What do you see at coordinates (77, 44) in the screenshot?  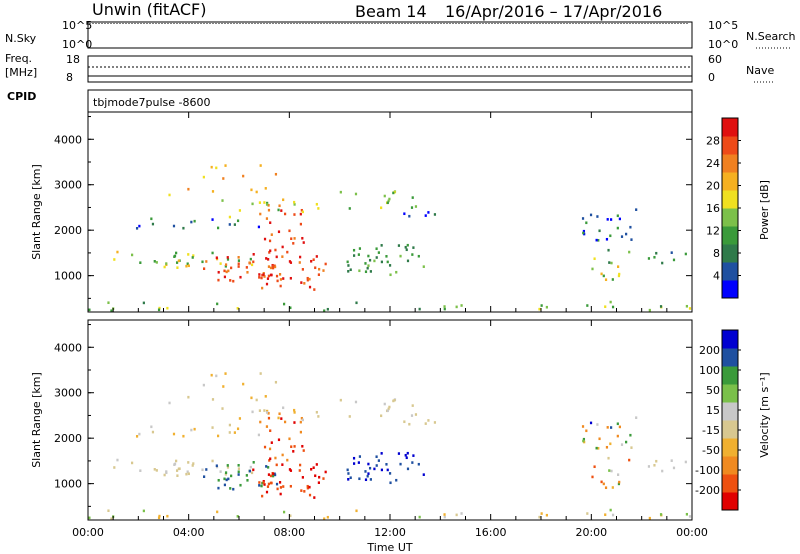 I see `nsky-tick-bottom: 10^0` at bounding box center [77, 44].